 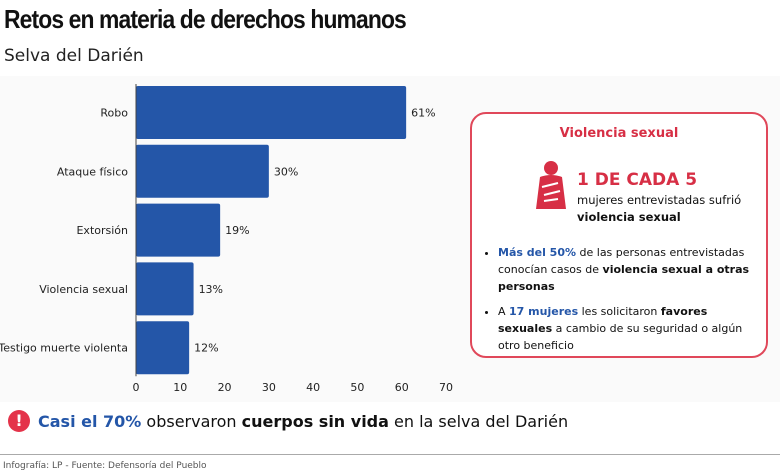 I want to click on stat-headline: 1 DE CADA 5, so click(x=637, y=180).